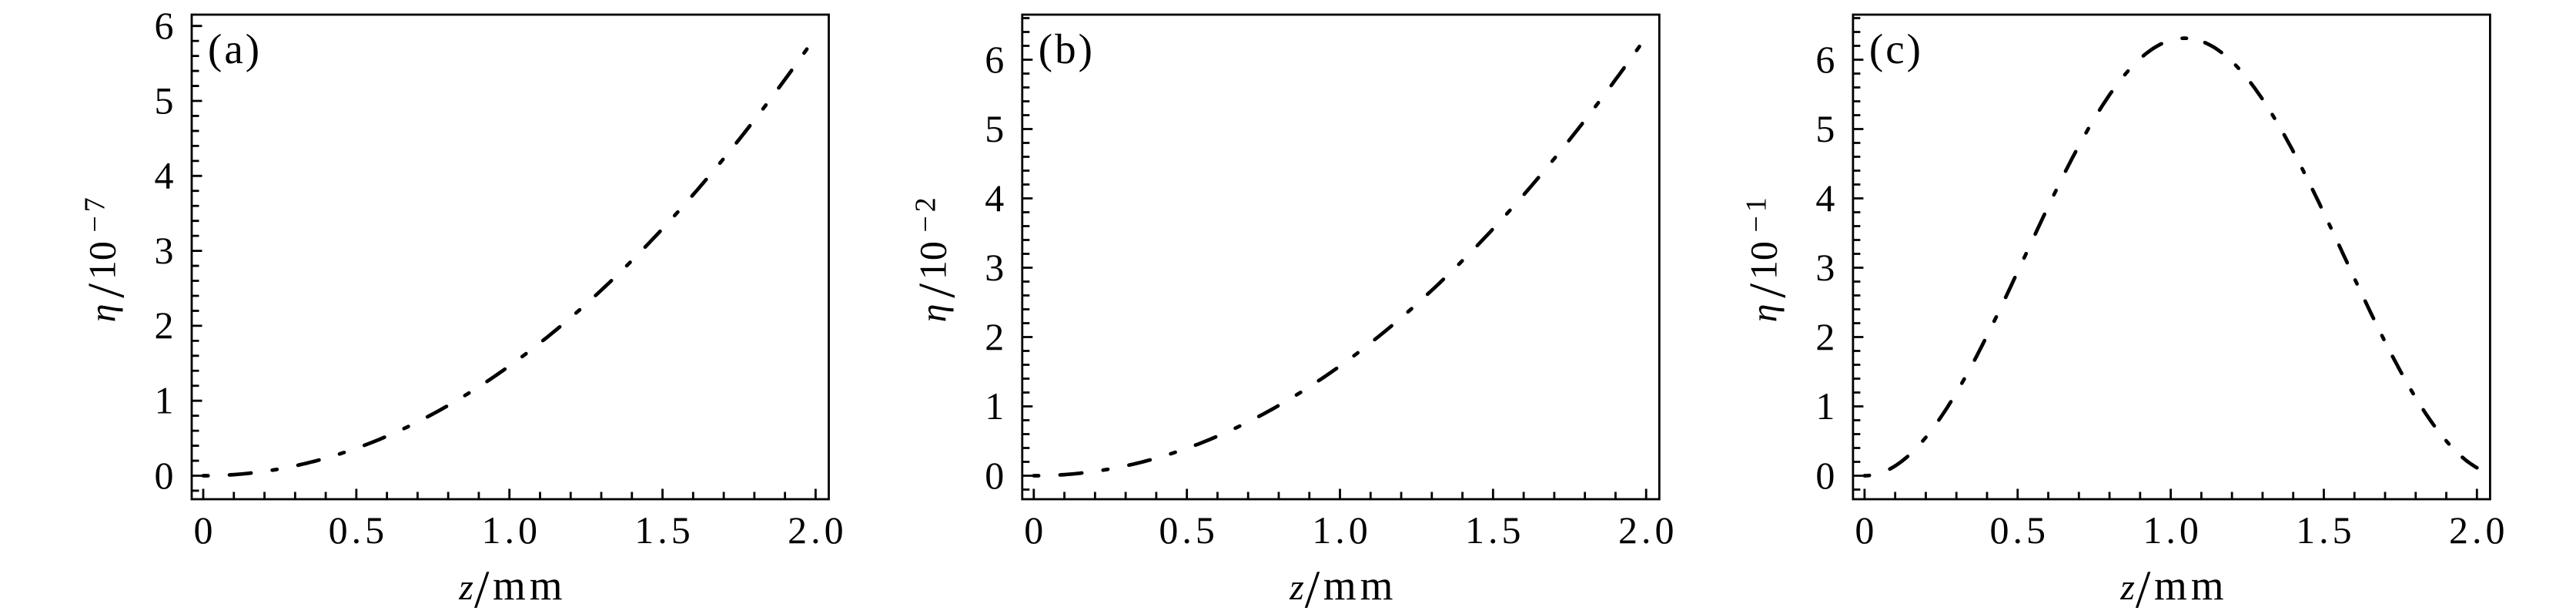 The width and height of the screenshot is (2576, 614). What do you see at coordinates (1767, 259) in the screenshot?
I see `svg-text: η/10−1` at bounding box center [1767, 259].